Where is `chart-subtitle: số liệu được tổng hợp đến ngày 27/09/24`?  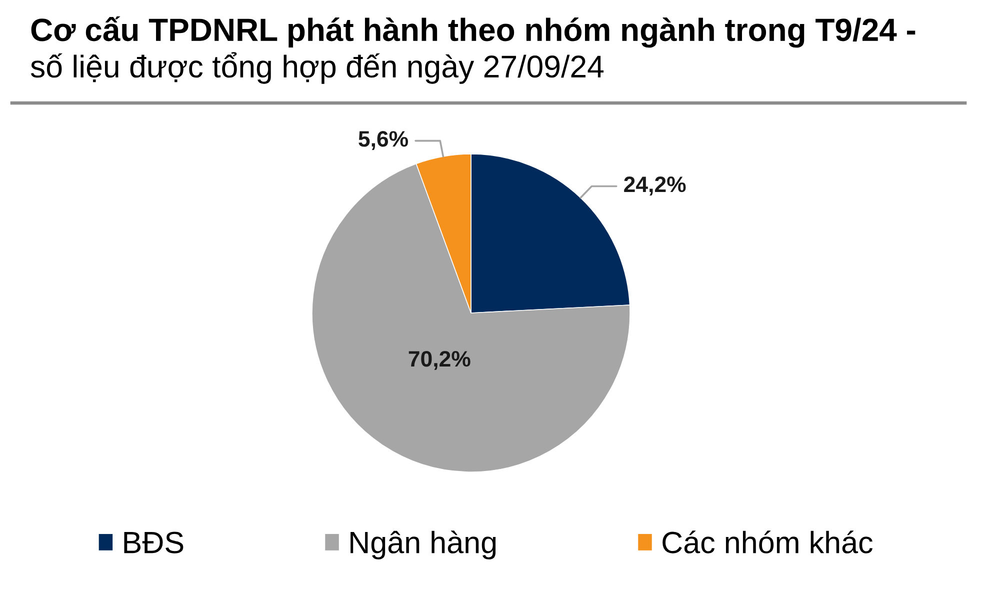
chart-subtitle: số liệu được tổng hợp đến ngày 27/09/24 is located at coordinates (317, 68).